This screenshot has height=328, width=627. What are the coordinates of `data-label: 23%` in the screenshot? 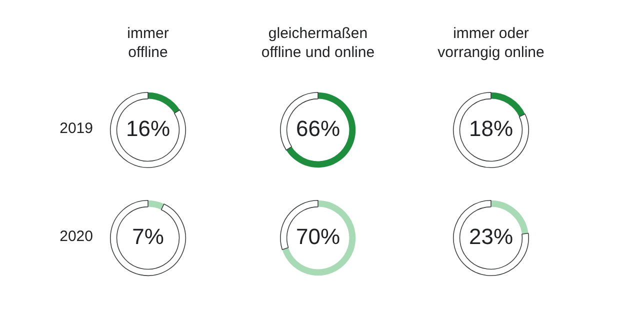 It's located at (491, 237).